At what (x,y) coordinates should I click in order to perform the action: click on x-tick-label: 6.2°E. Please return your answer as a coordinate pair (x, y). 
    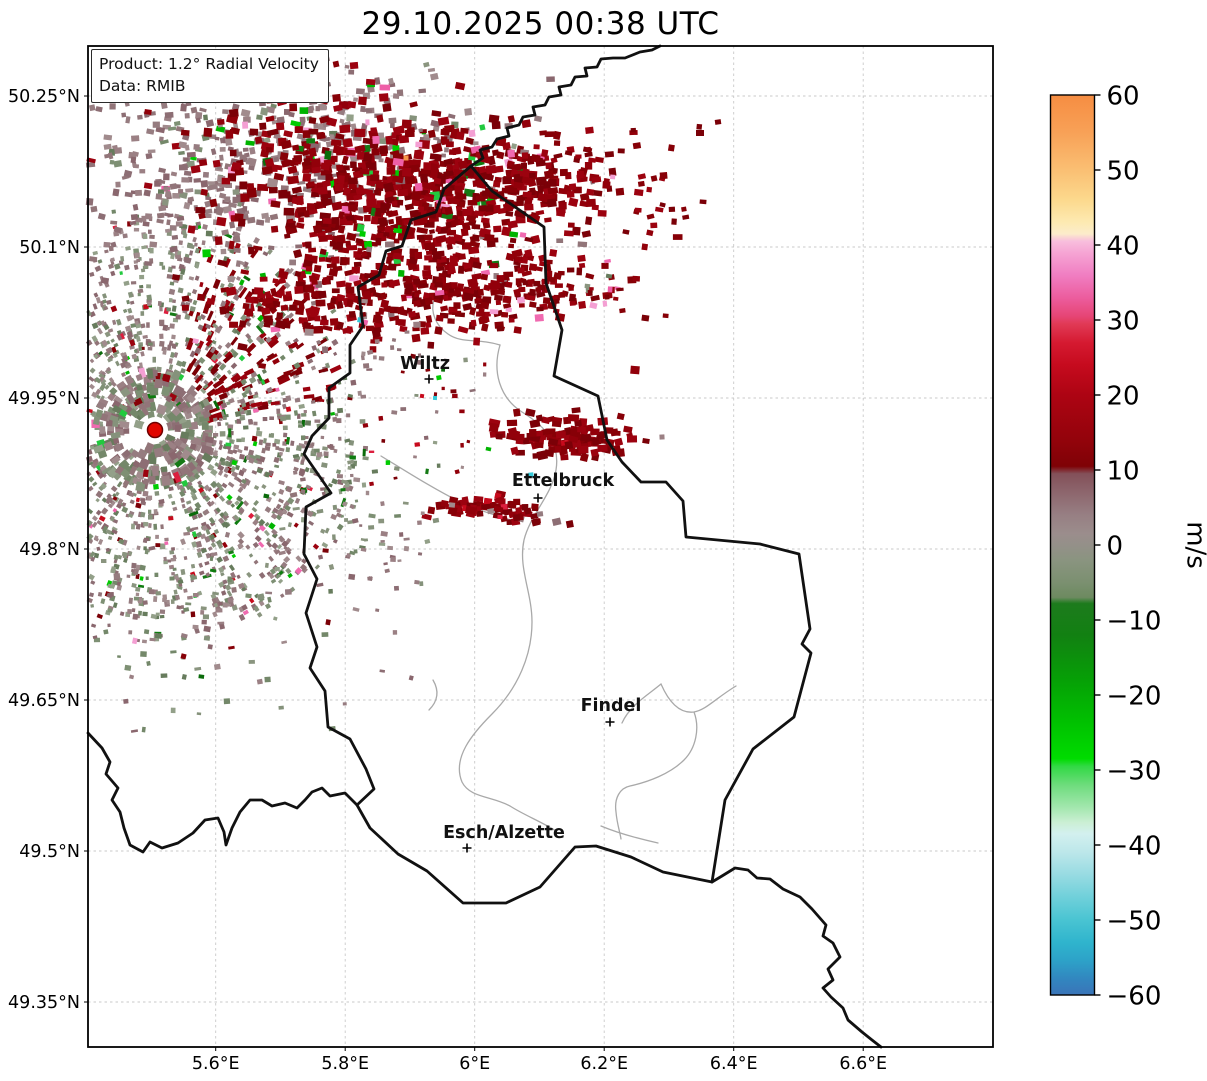
    Looking at the image, I should click on (604, 1064).